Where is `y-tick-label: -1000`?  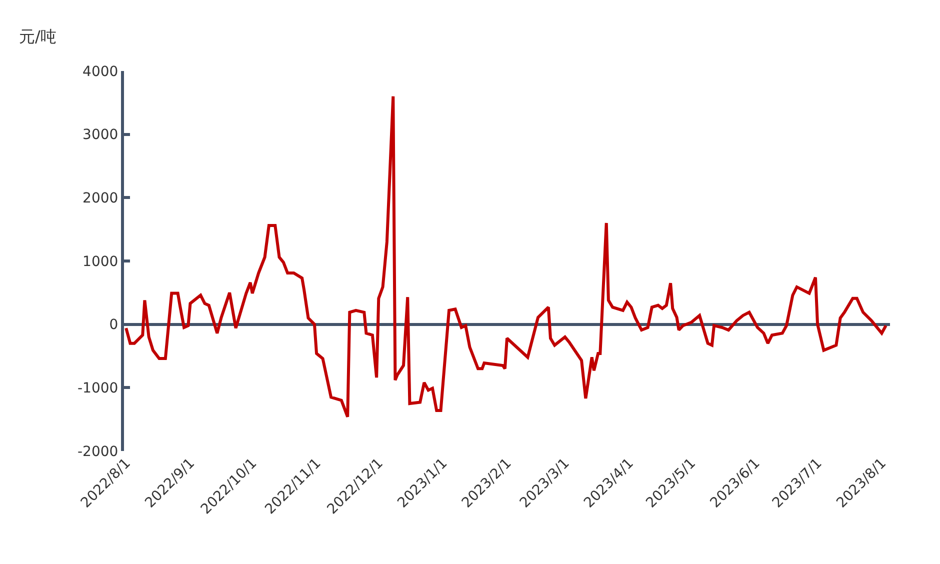
y-tick-label: -1000 is located at coordinates (98, 388).